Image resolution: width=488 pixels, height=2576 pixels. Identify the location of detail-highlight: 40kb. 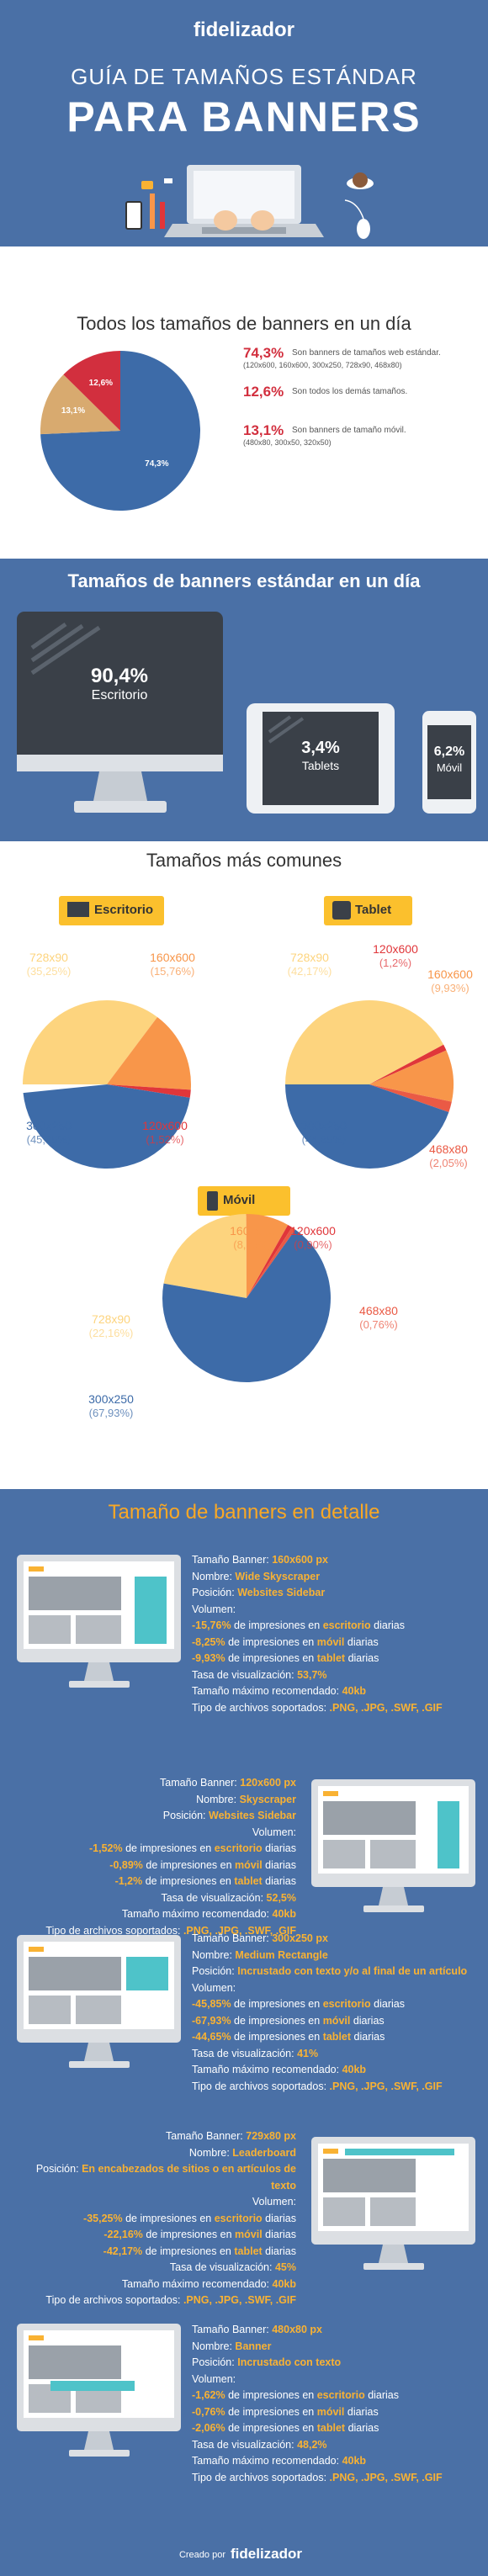
(285, 2283).